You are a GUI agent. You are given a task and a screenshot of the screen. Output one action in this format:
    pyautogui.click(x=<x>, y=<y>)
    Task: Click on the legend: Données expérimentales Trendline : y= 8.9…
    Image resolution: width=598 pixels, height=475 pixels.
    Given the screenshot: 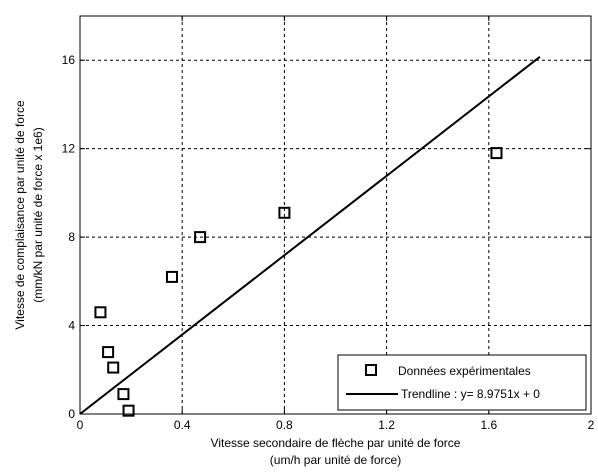 What is the action you would take?
    pyautogui.click(x=462, y=382)
    